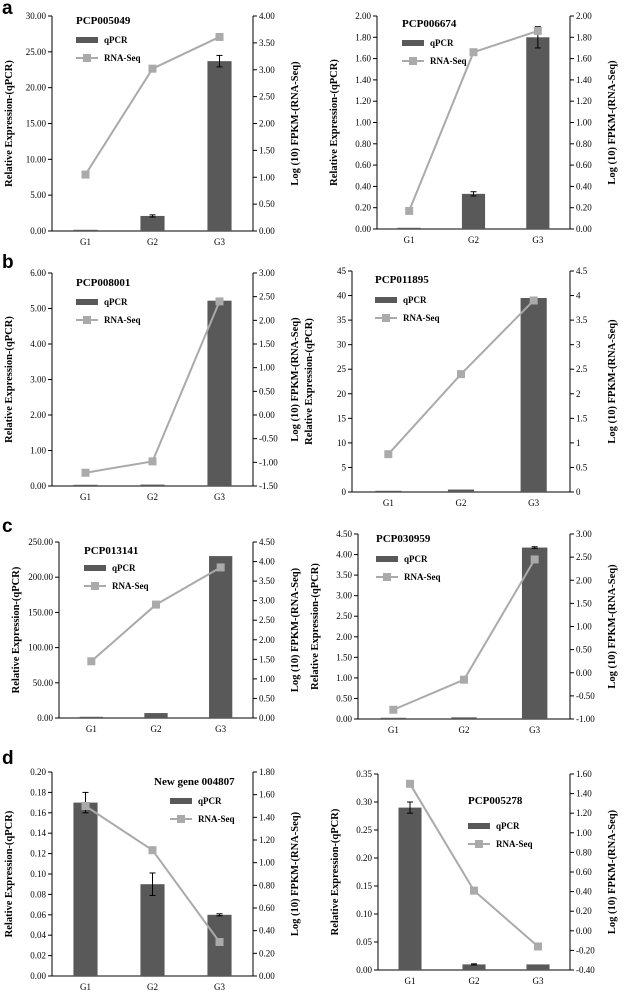 This screenshot has width=633, height=992. I want to click on left-tick-label: 0.05, so click(364, 942).